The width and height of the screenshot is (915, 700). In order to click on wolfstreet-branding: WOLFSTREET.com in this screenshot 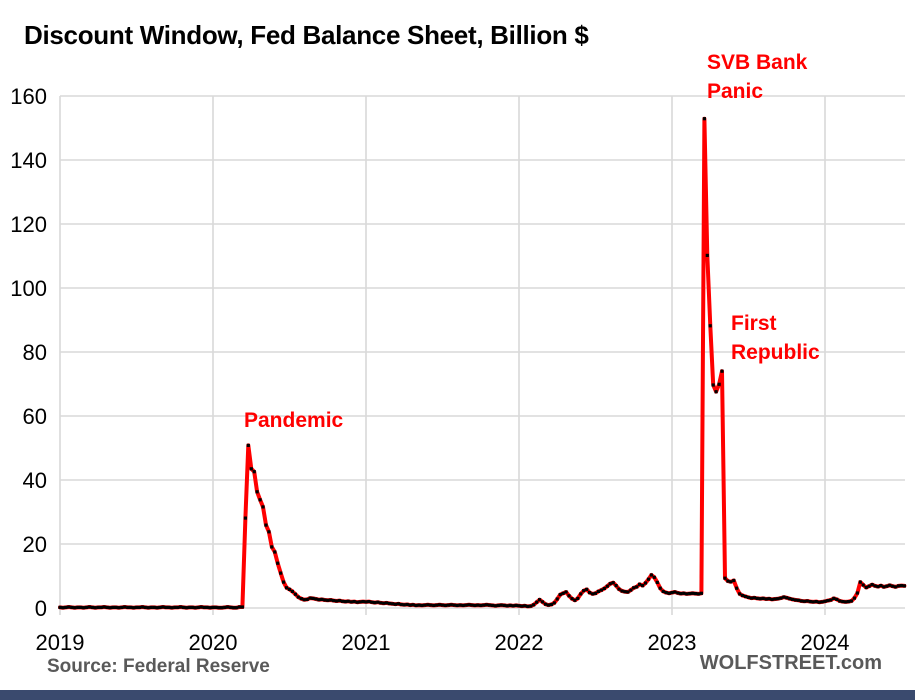, I will do `click(790, 663)`.